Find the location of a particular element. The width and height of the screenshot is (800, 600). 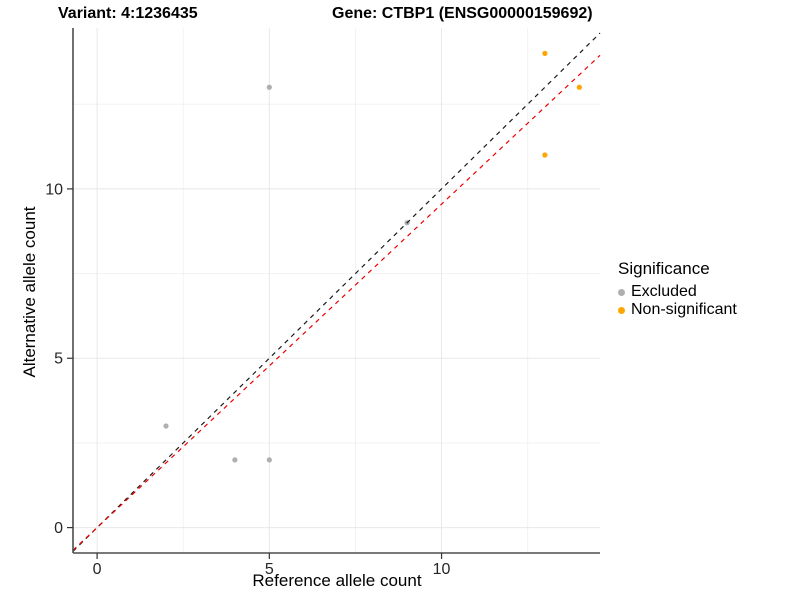

plot-title-variant: Variant: 4:1236435 is located at coordinates (128, 13).